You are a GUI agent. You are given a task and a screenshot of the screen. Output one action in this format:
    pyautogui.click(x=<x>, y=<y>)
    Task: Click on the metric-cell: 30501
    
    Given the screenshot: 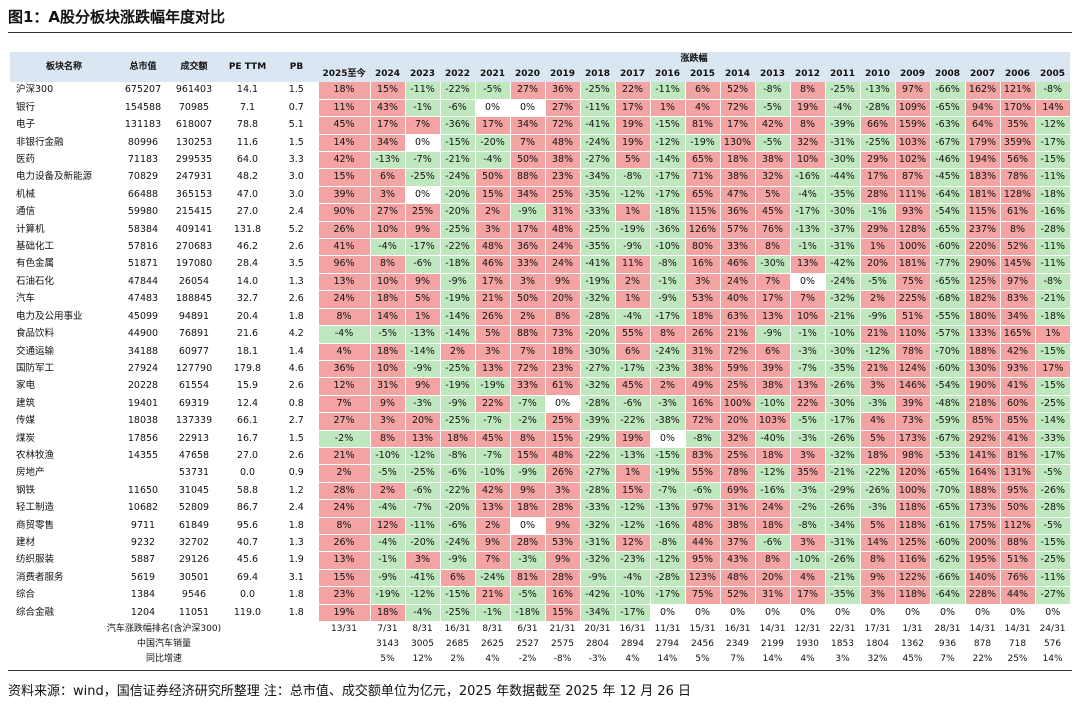 What is the action you would take?
    pyautogui.click(x=194, y=578)
    